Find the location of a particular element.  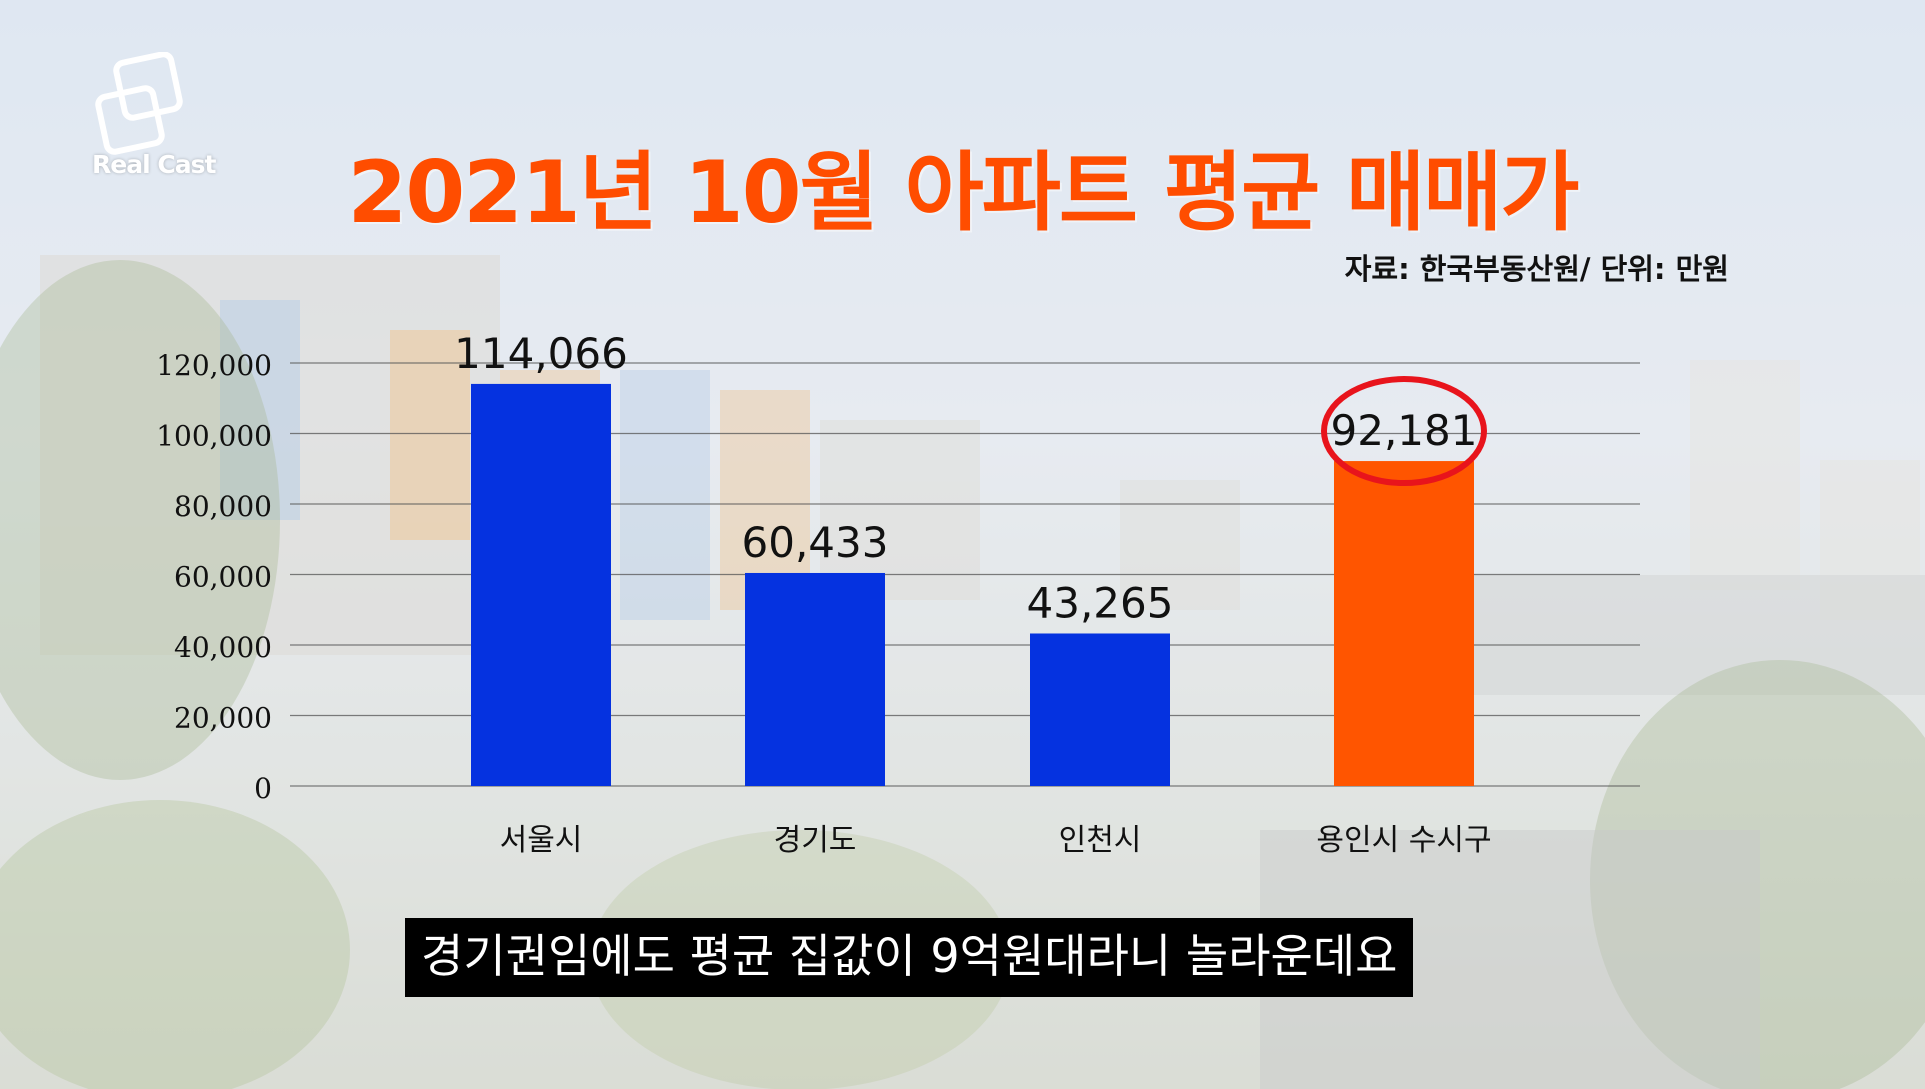

y-tick-label: 120,000 is located at coordinates (214, 365).